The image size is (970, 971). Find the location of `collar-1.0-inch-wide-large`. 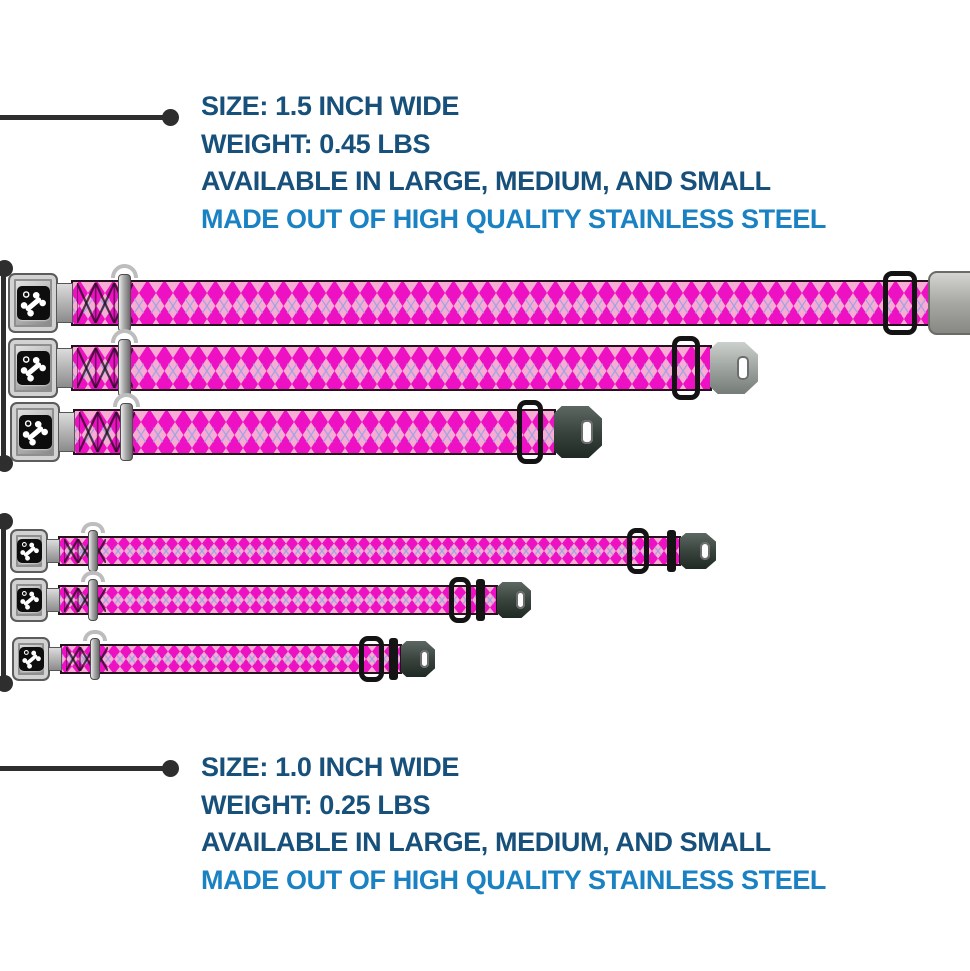

collar-1.0-inch-wide-large is located at coordinates (363, 548).